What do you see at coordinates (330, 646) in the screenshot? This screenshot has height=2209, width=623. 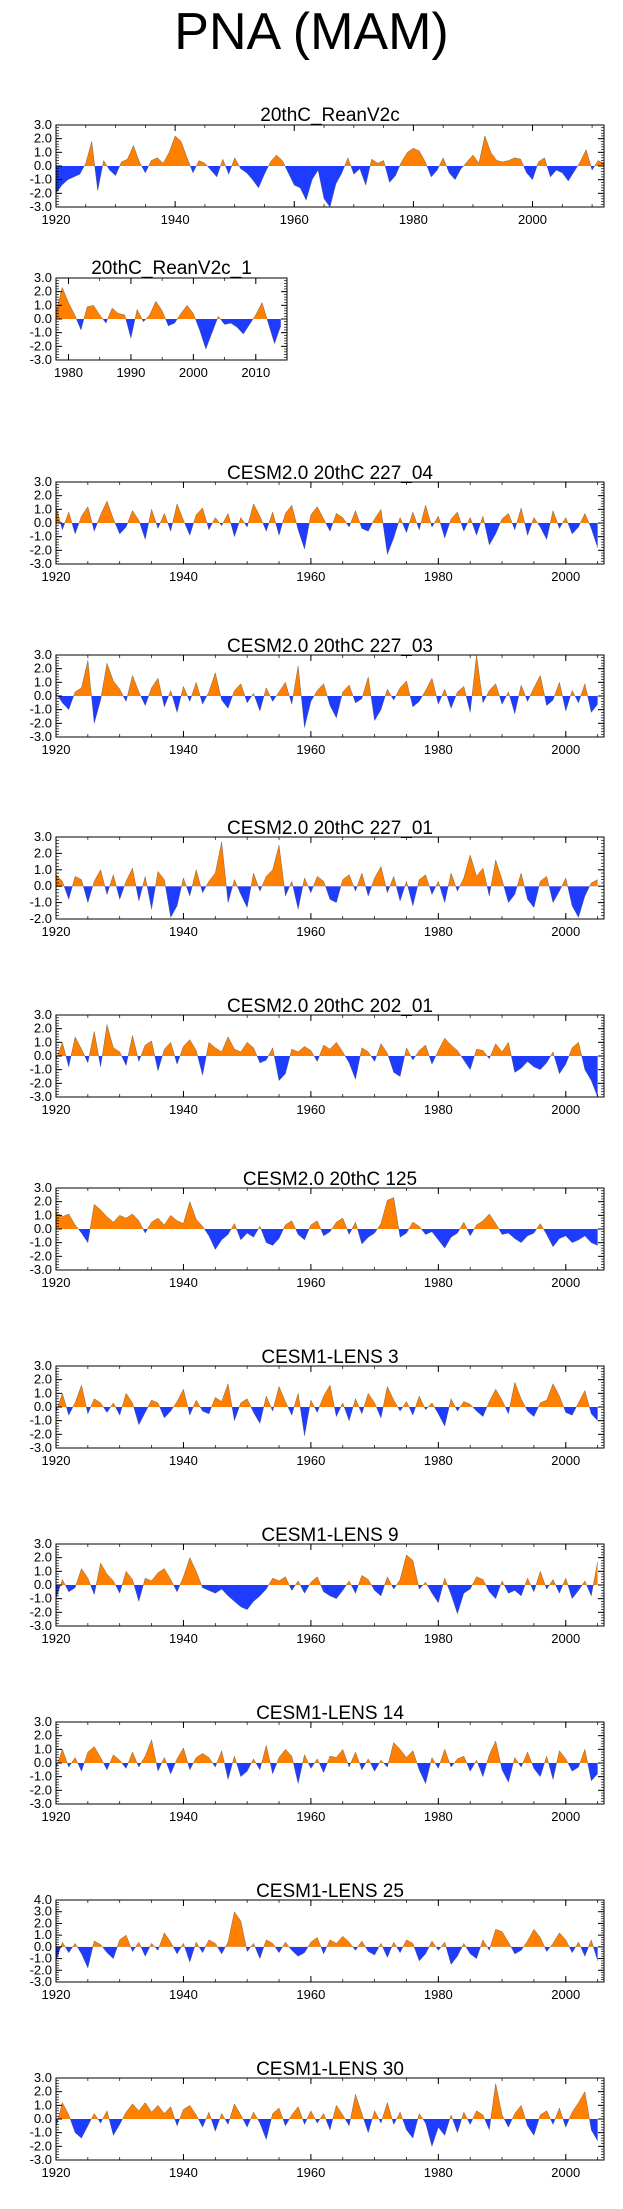 I see `panel-title: CESM2.0 20thC 227_03` at bounding box center [330, 646].